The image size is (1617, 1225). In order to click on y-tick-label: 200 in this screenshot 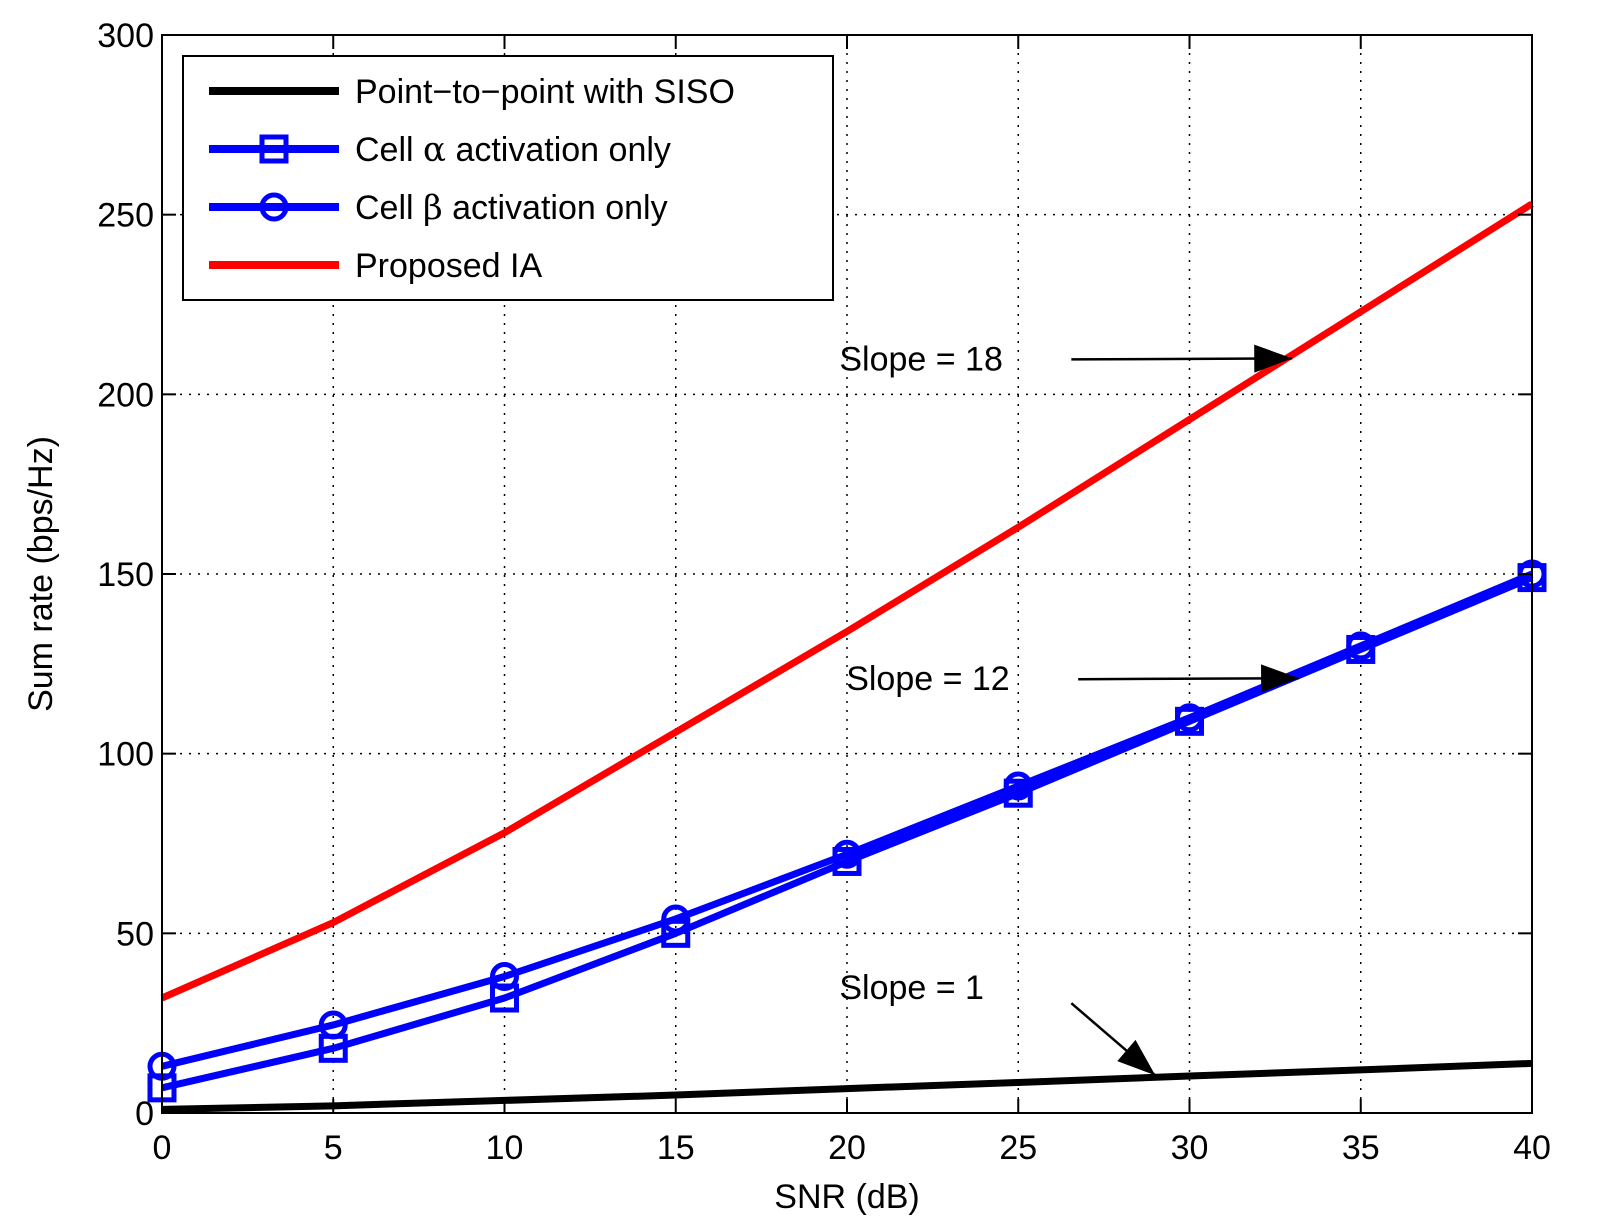, I will do `click(125, 395)`.